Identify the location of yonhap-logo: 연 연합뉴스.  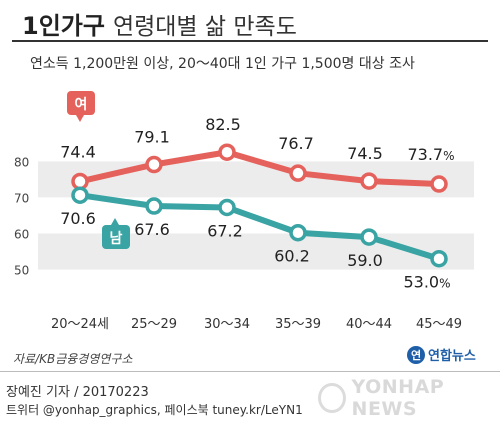
(441, 354).